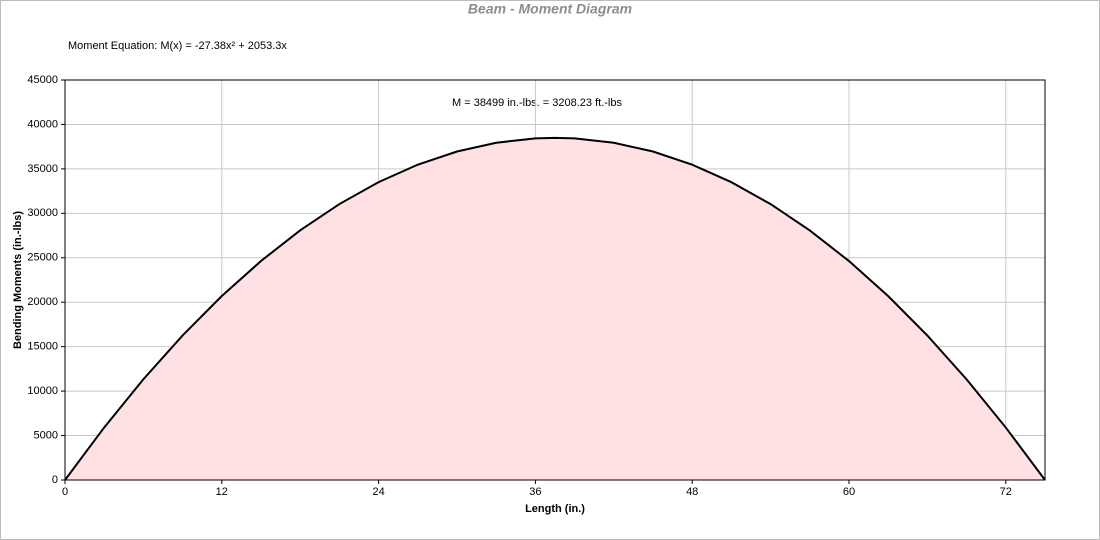  Describe the element at coordinates (42, 213) in the screenshot. I see `y-tick-label: 30000` at that location.